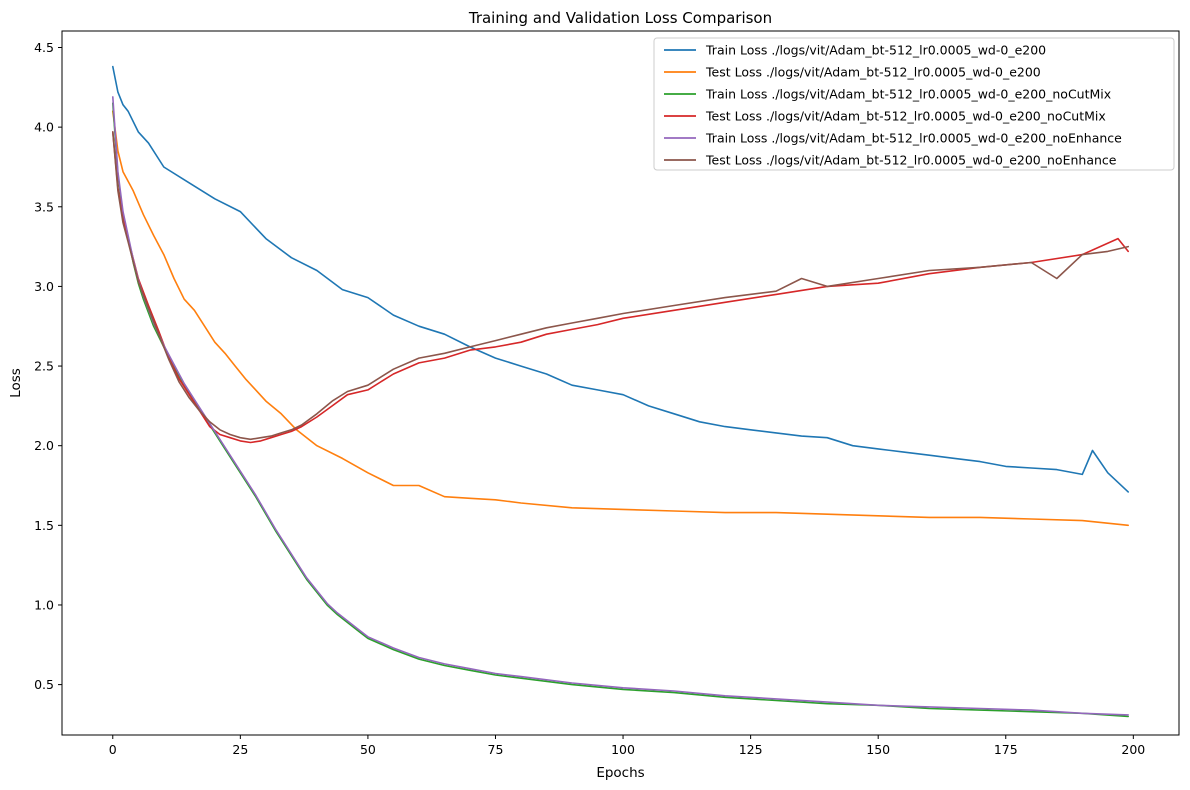 The image size is (1190, 790). I want to click on x-tick-label: 100, so click(623, 749).